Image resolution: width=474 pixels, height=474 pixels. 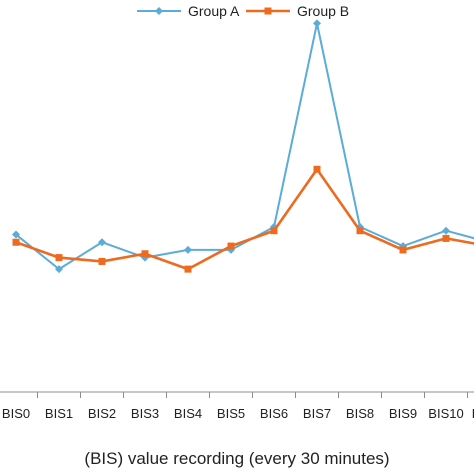 I want to click on x-tick-label: BIS8, so click(x=360, y=413).